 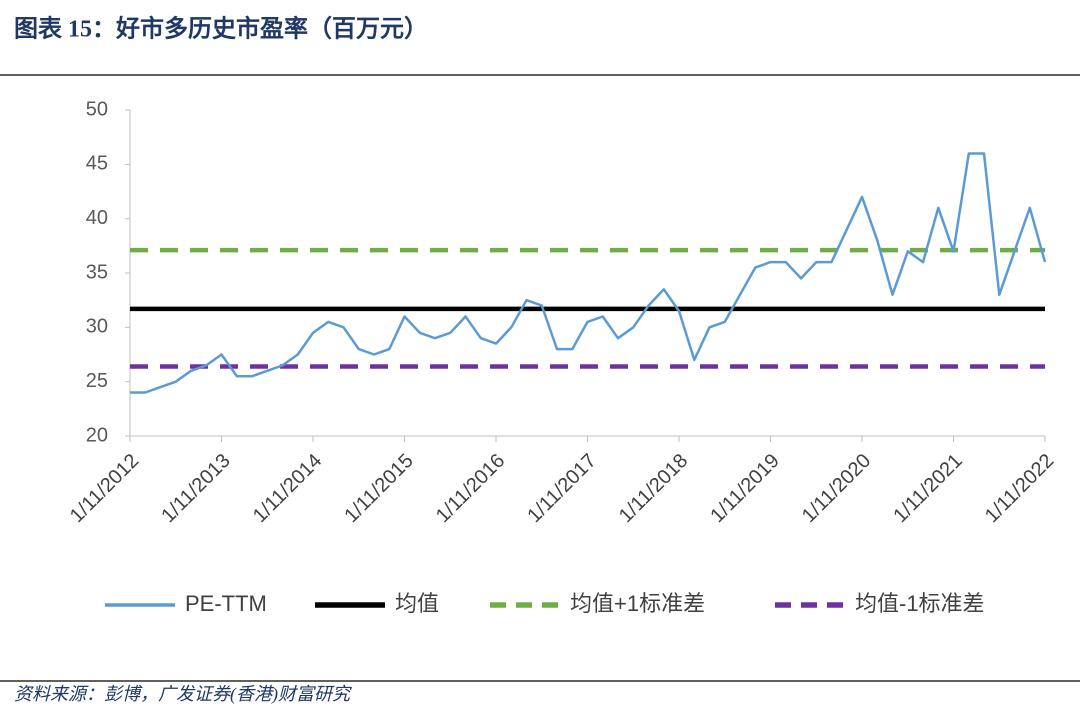 What do you see at coordinates (744, 488) in the screenshot?
I see `x-tick-label: 1/11/2019` at bounding box center [744, 488].